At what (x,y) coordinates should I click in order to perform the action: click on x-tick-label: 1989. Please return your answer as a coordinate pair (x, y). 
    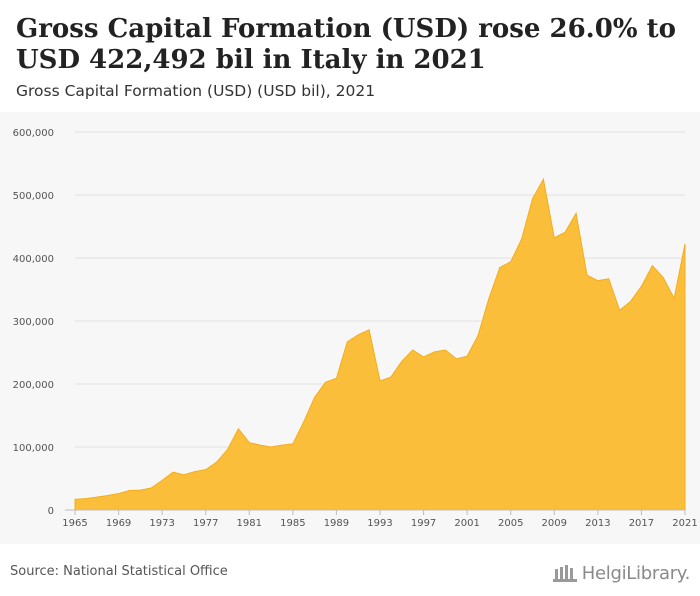
    Looking at the image, I should click on (336, 523).